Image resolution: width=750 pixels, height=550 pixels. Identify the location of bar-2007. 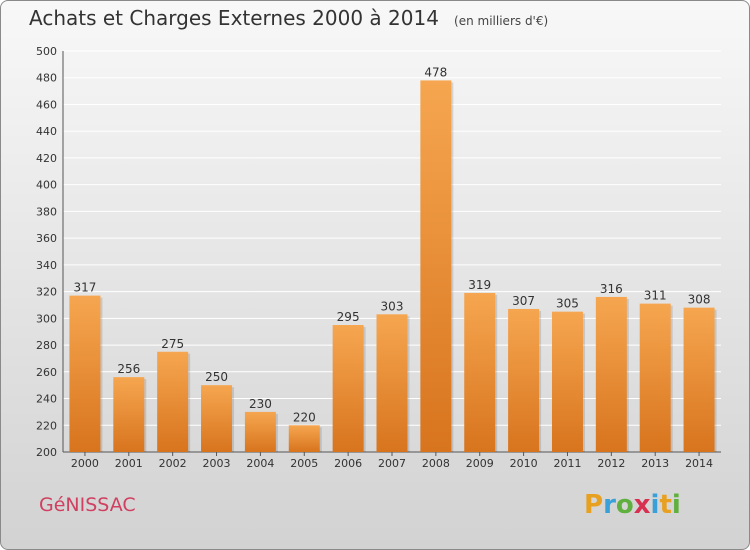
(392, 383).